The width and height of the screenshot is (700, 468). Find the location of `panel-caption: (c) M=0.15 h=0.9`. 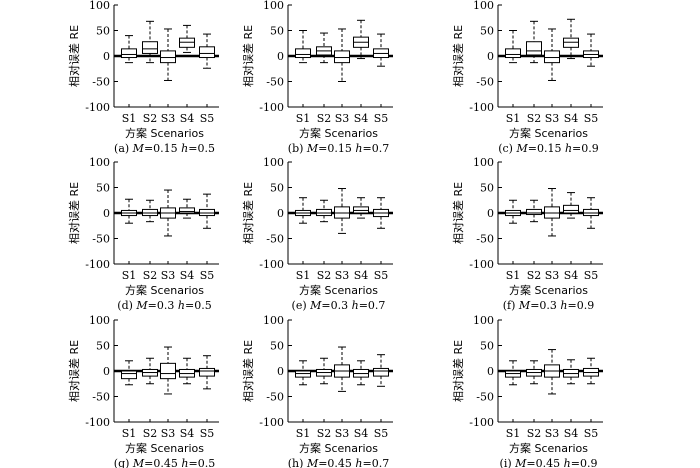

panel-caption: (c) M=0.15 h=0.9 is located at coordinates (548, 148).